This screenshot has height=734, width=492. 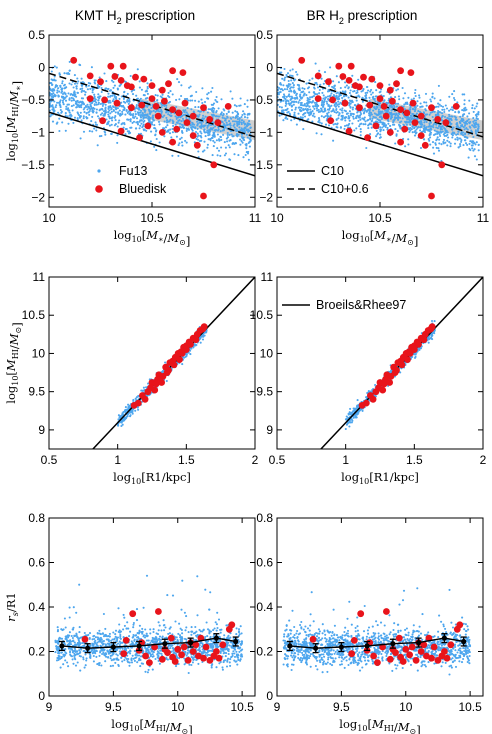 What do you see at coordinates (15, 112) in the screenshot?
I see `axis-label-part: HI` at bounding box center [15, 112].